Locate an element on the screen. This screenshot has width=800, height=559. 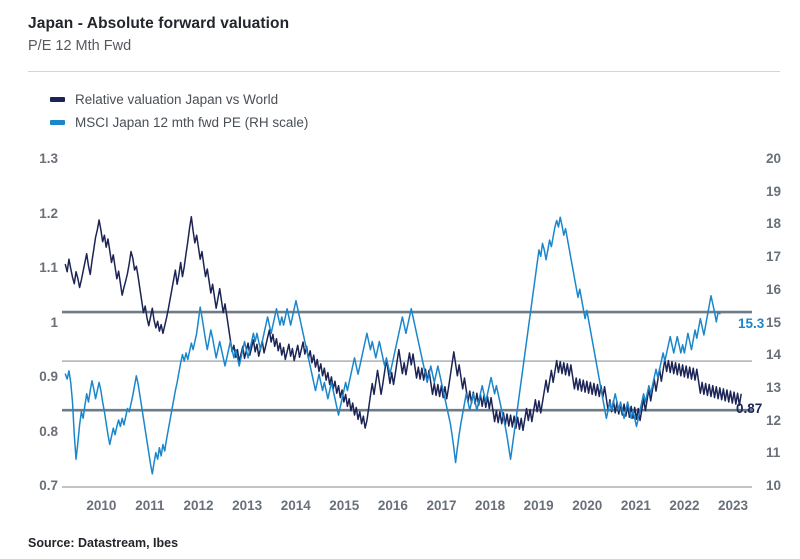
navy-endpoint-value: 0.87 is located at coordinates (749, 408).